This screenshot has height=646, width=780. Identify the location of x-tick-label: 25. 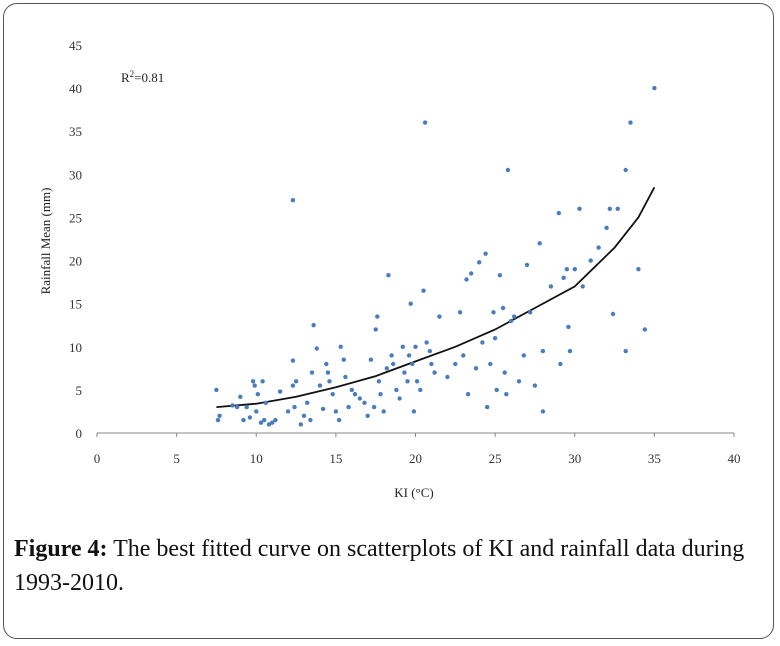
(495, 458).